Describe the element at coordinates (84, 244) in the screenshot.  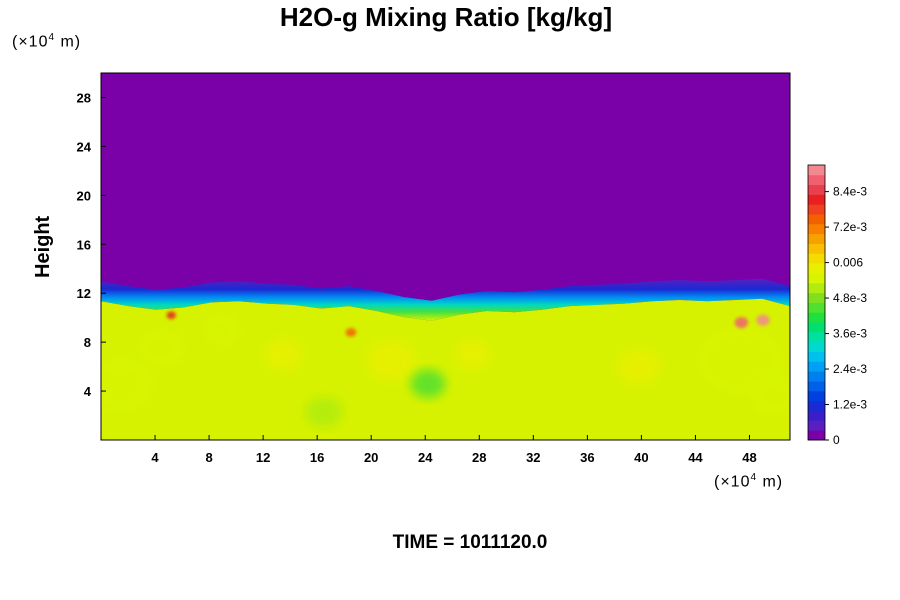
I see `y-tick-label-3: 16` at that location.